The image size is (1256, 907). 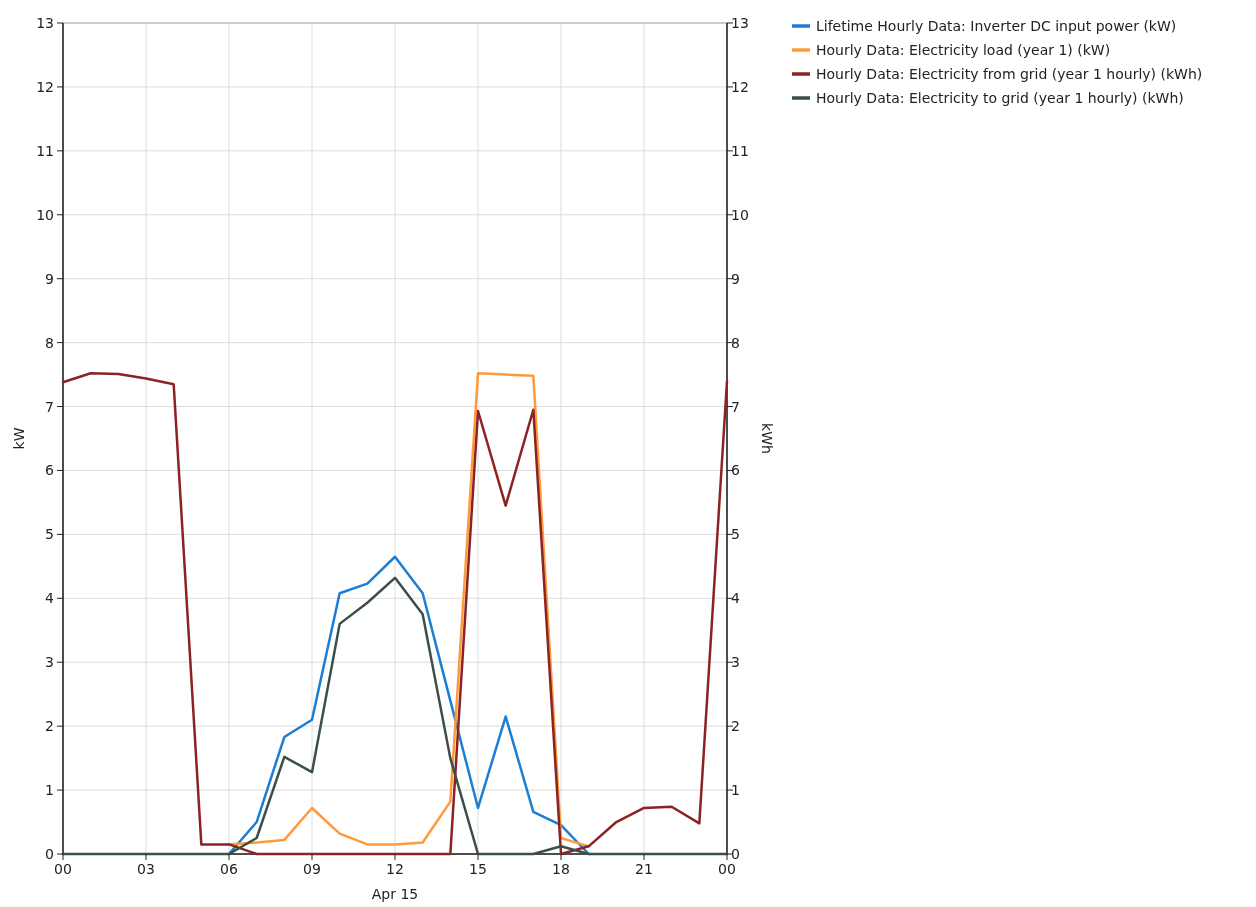 What do you see at coordinates (740, 150) in the screenshot?
I see `y2-tick-label: 11` at bounding box center [740, 150].